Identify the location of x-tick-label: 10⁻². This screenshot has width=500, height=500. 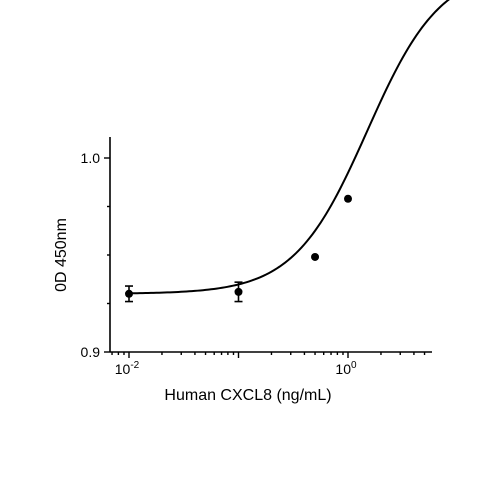
(127, 368).